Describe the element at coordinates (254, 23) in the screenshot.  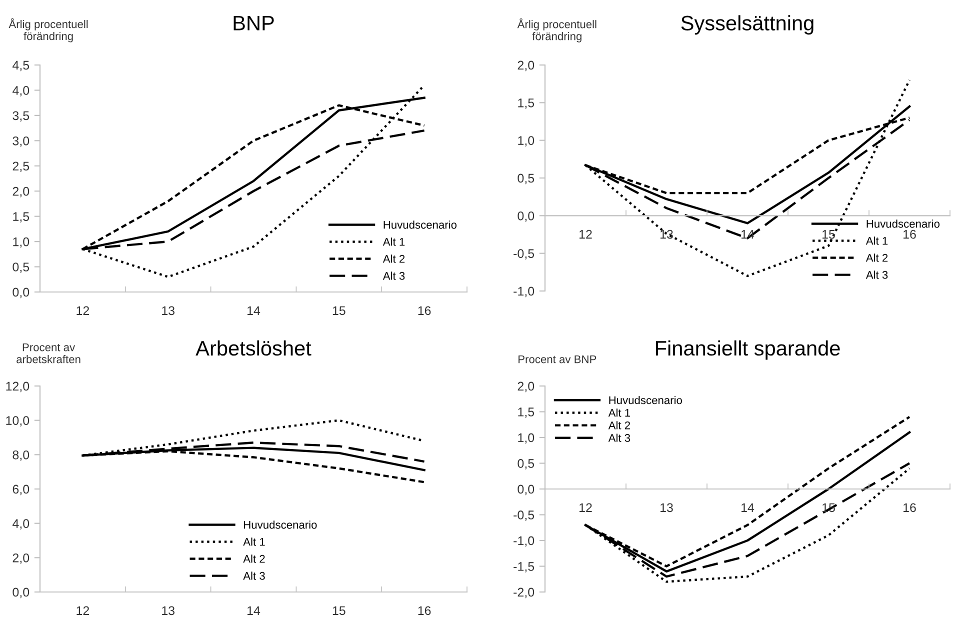
I see `chart-title: BNP` at that location.